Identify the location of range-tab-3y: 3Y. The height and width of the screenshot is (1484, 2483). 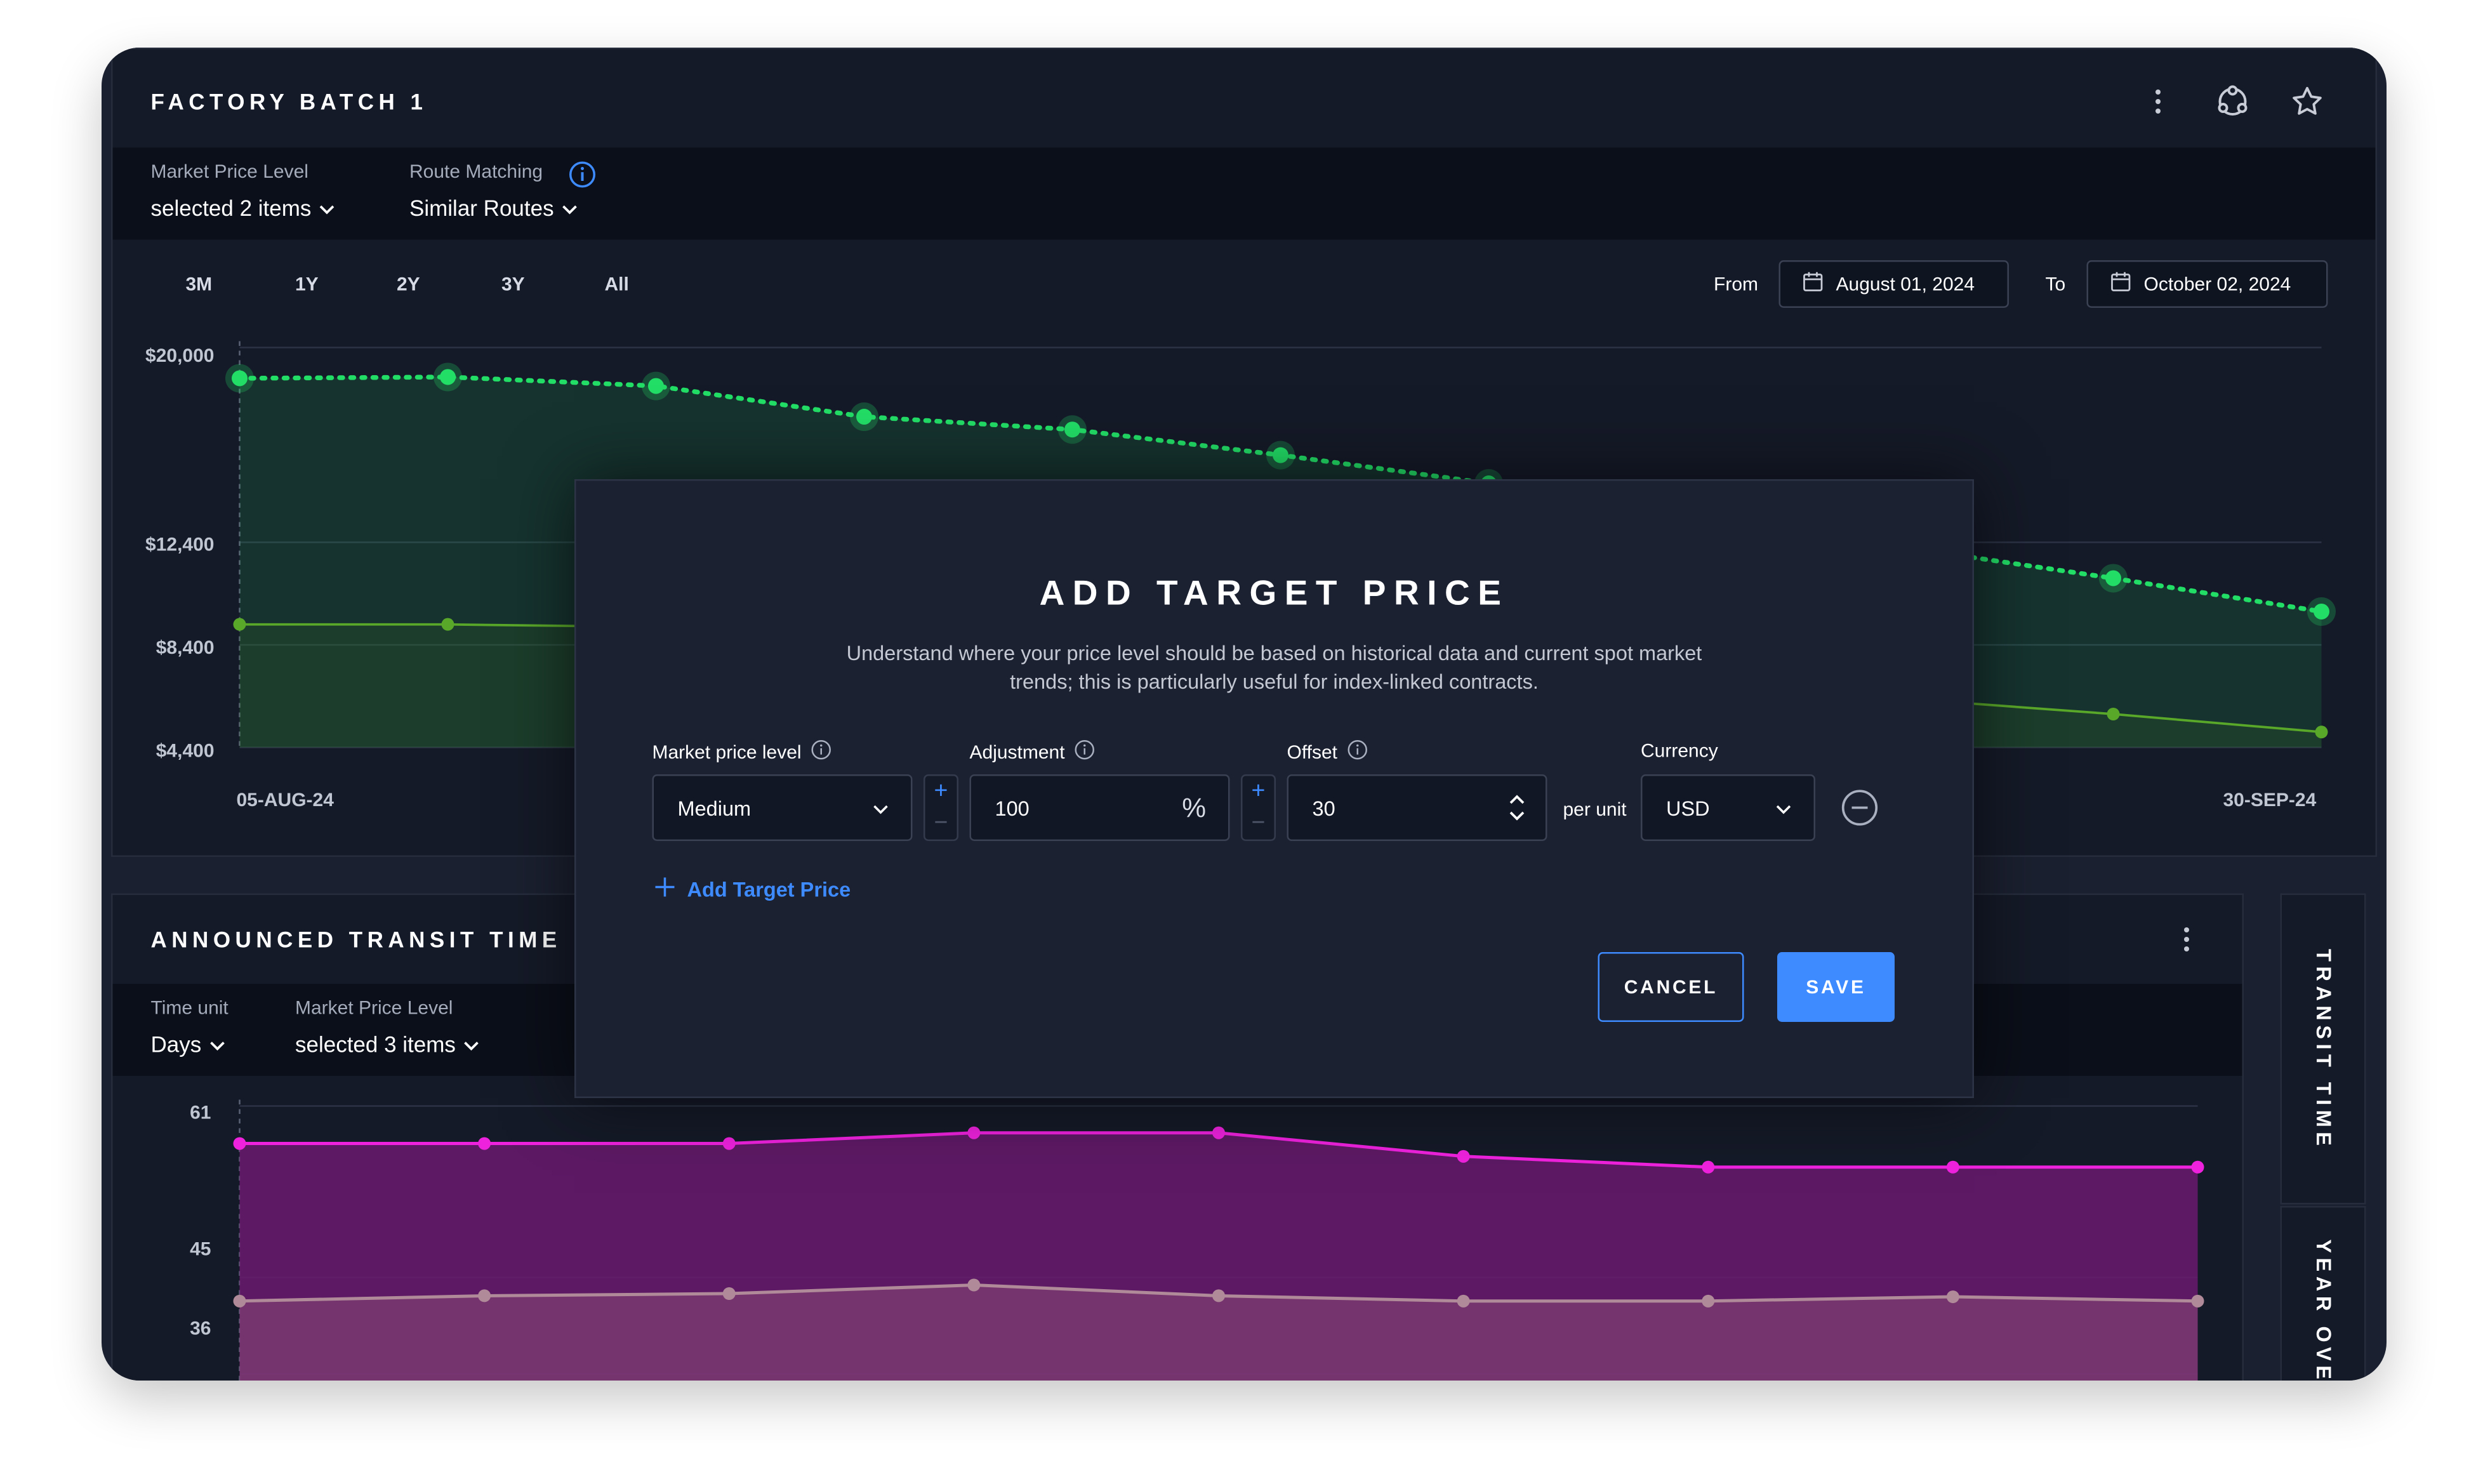
(513, 284).